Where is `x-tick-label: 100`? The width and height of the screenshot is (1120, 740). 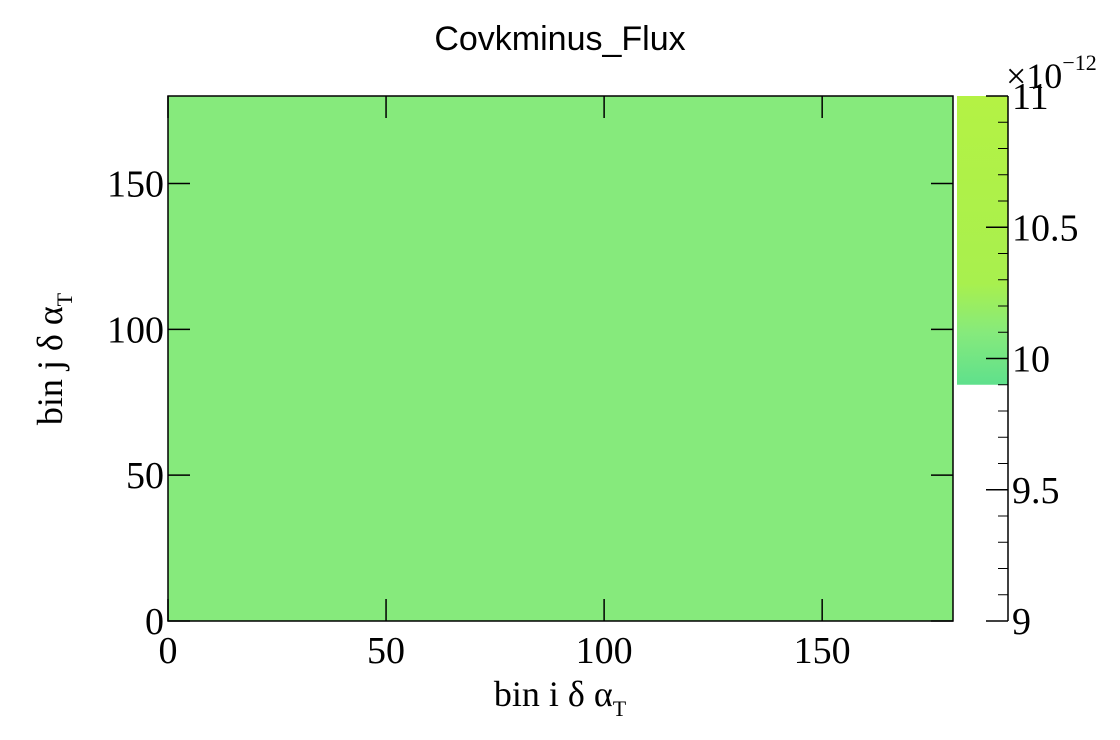
x-tick-label: 100 is located at coordinates (604, 651).